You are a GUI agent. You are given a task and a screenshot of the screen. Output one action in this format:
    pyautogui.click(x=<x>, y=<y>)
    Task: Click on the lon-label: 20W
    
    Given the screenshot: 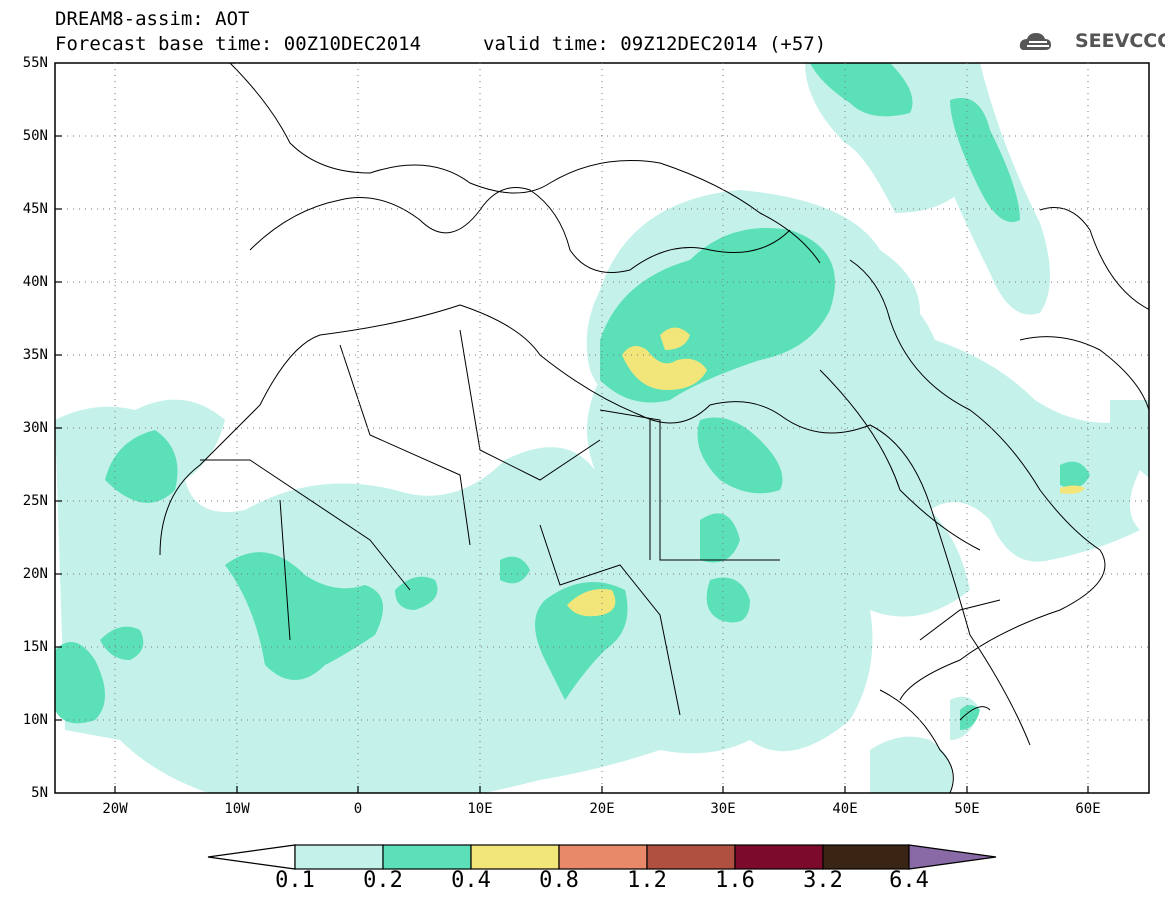 What is the action you would take?
    pyautogui.click(x=115, y=809)
    